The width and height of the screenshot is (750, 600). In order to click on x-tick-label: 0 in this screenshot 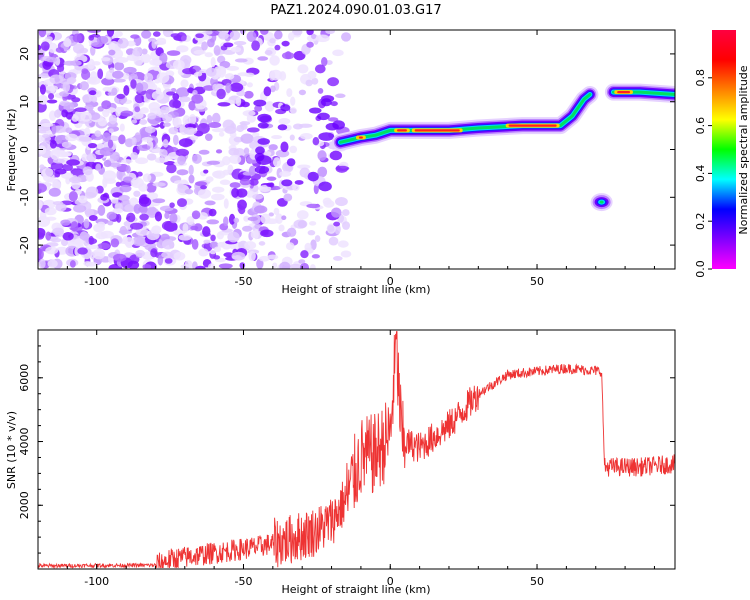, I will do `click(390, 581)`.